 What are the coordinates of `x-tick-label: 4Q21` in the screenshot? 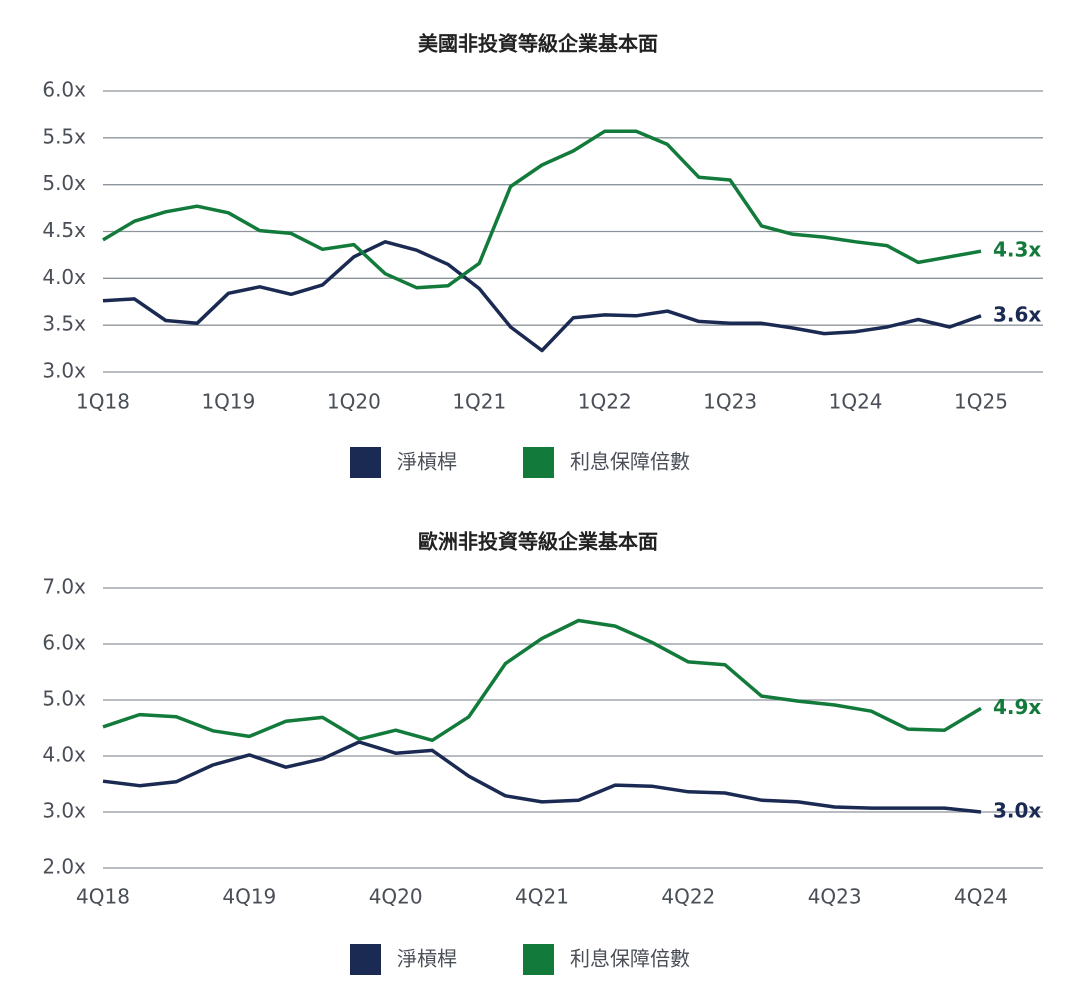 It's located at (542, 897).